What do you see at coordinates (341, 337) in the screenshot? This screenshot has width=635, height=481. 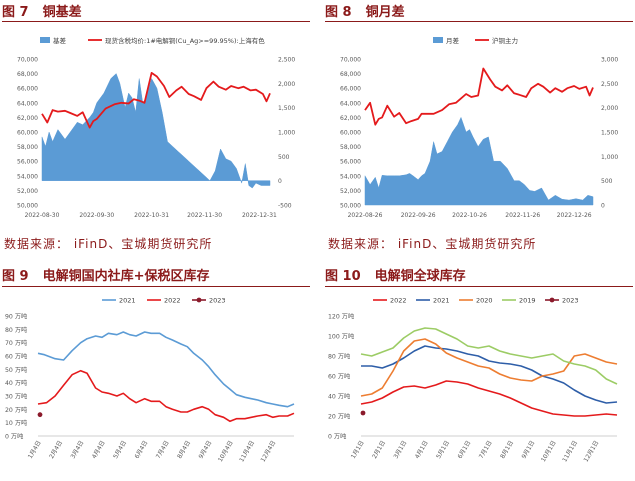 I see `y-tick-label: 100 万吨` at bounding box center [341, 337].